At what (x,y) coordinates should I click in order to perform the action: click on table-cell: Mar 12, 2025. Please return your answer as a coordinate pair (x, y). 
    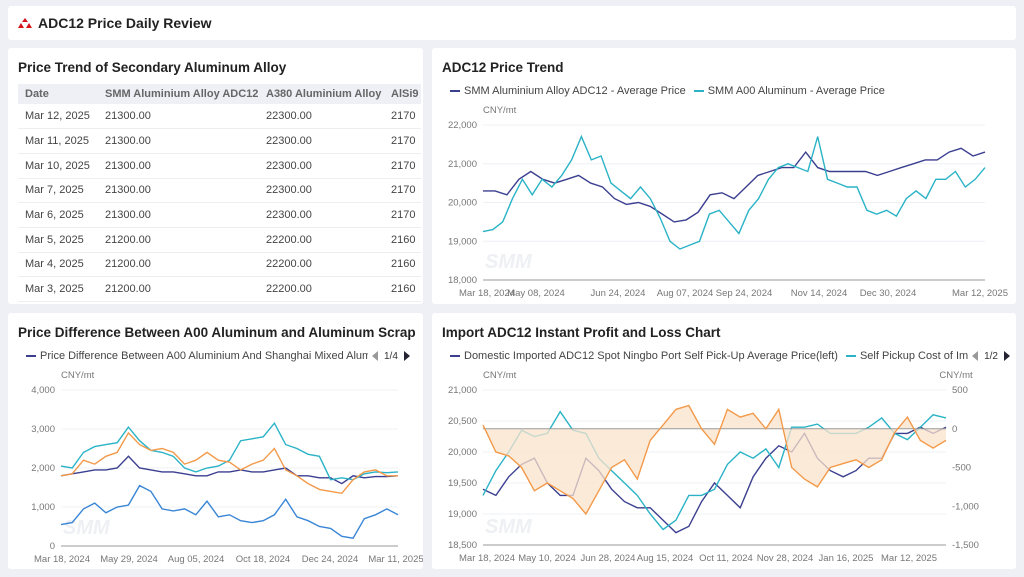
    Looking at the image, I should click on (58, 117).